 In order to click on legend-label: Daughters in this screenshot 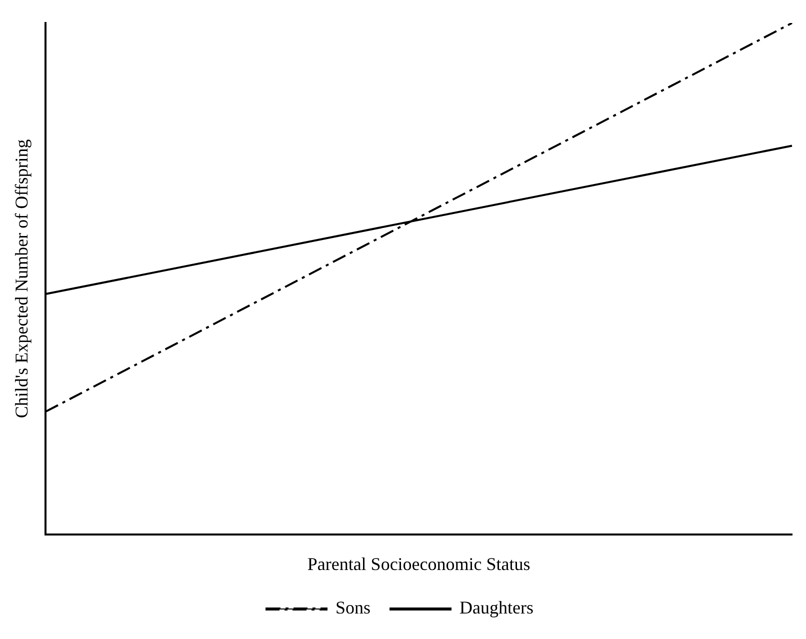, I will do `click(497, 608)`.